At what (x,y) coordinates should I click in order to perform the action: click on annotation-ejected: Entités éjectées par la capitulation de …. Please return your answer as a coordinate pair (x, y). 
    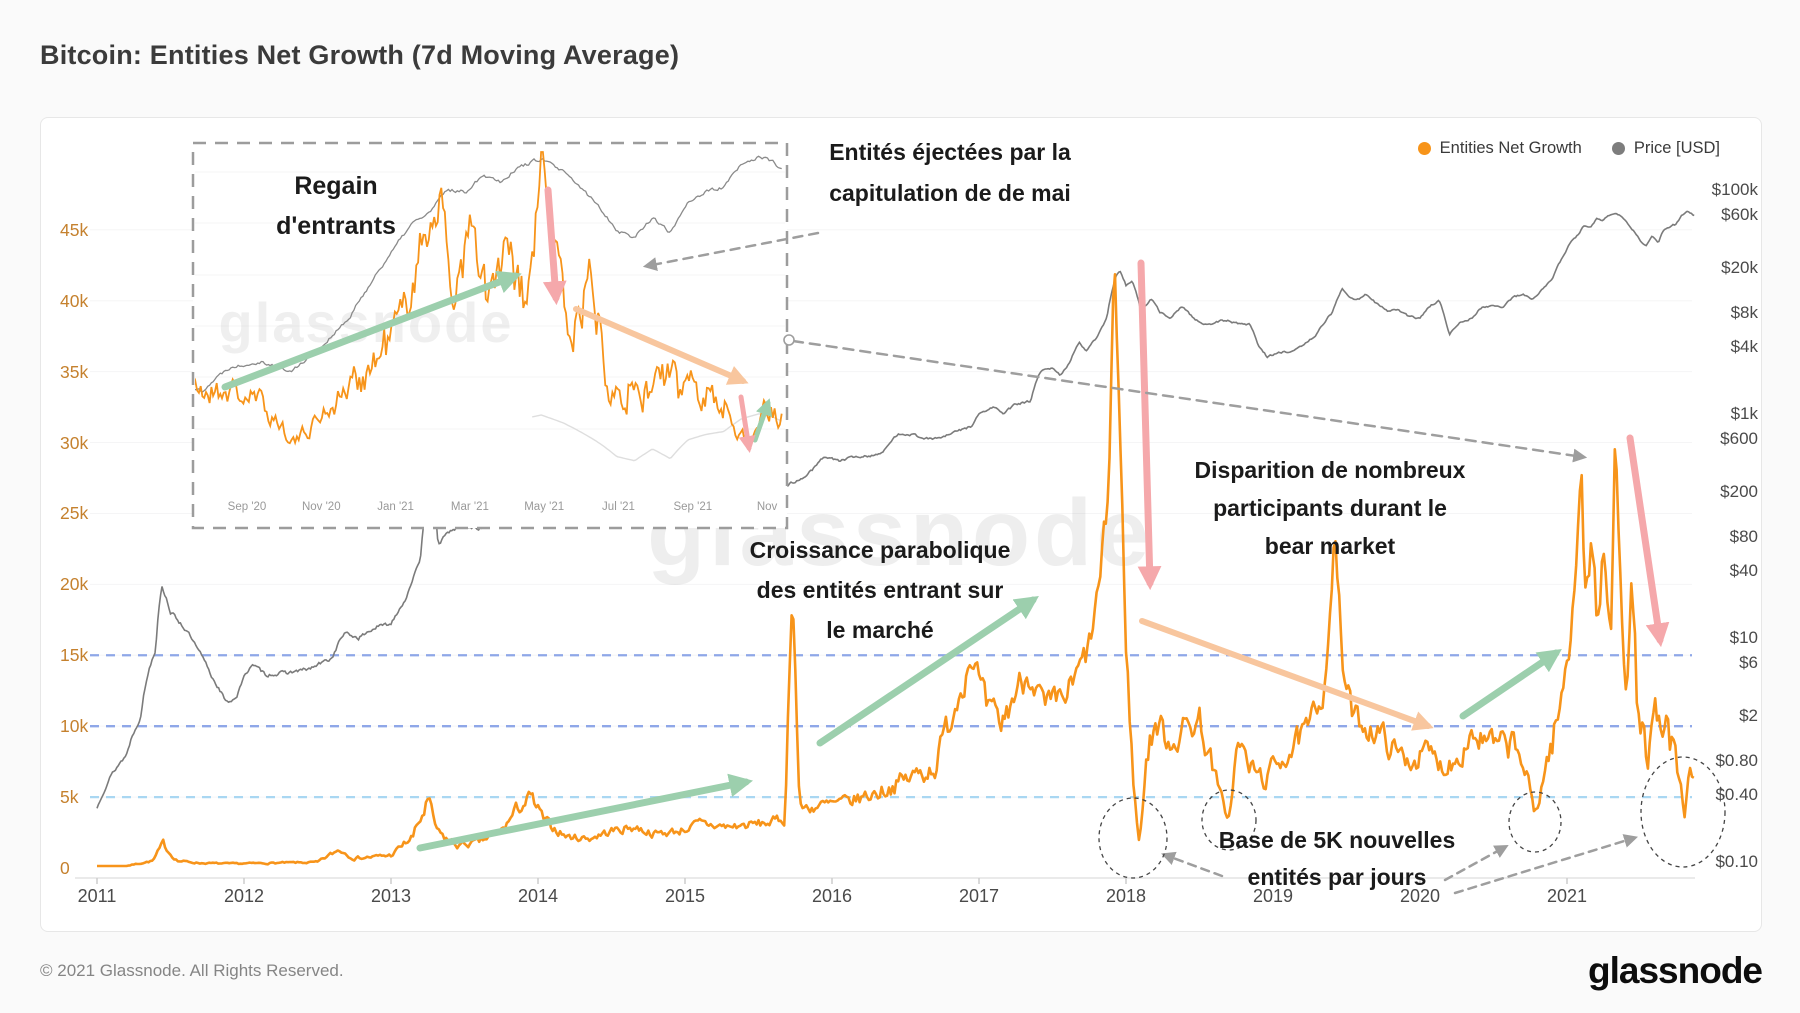
    Looking at the image, I should click on (950, 172).